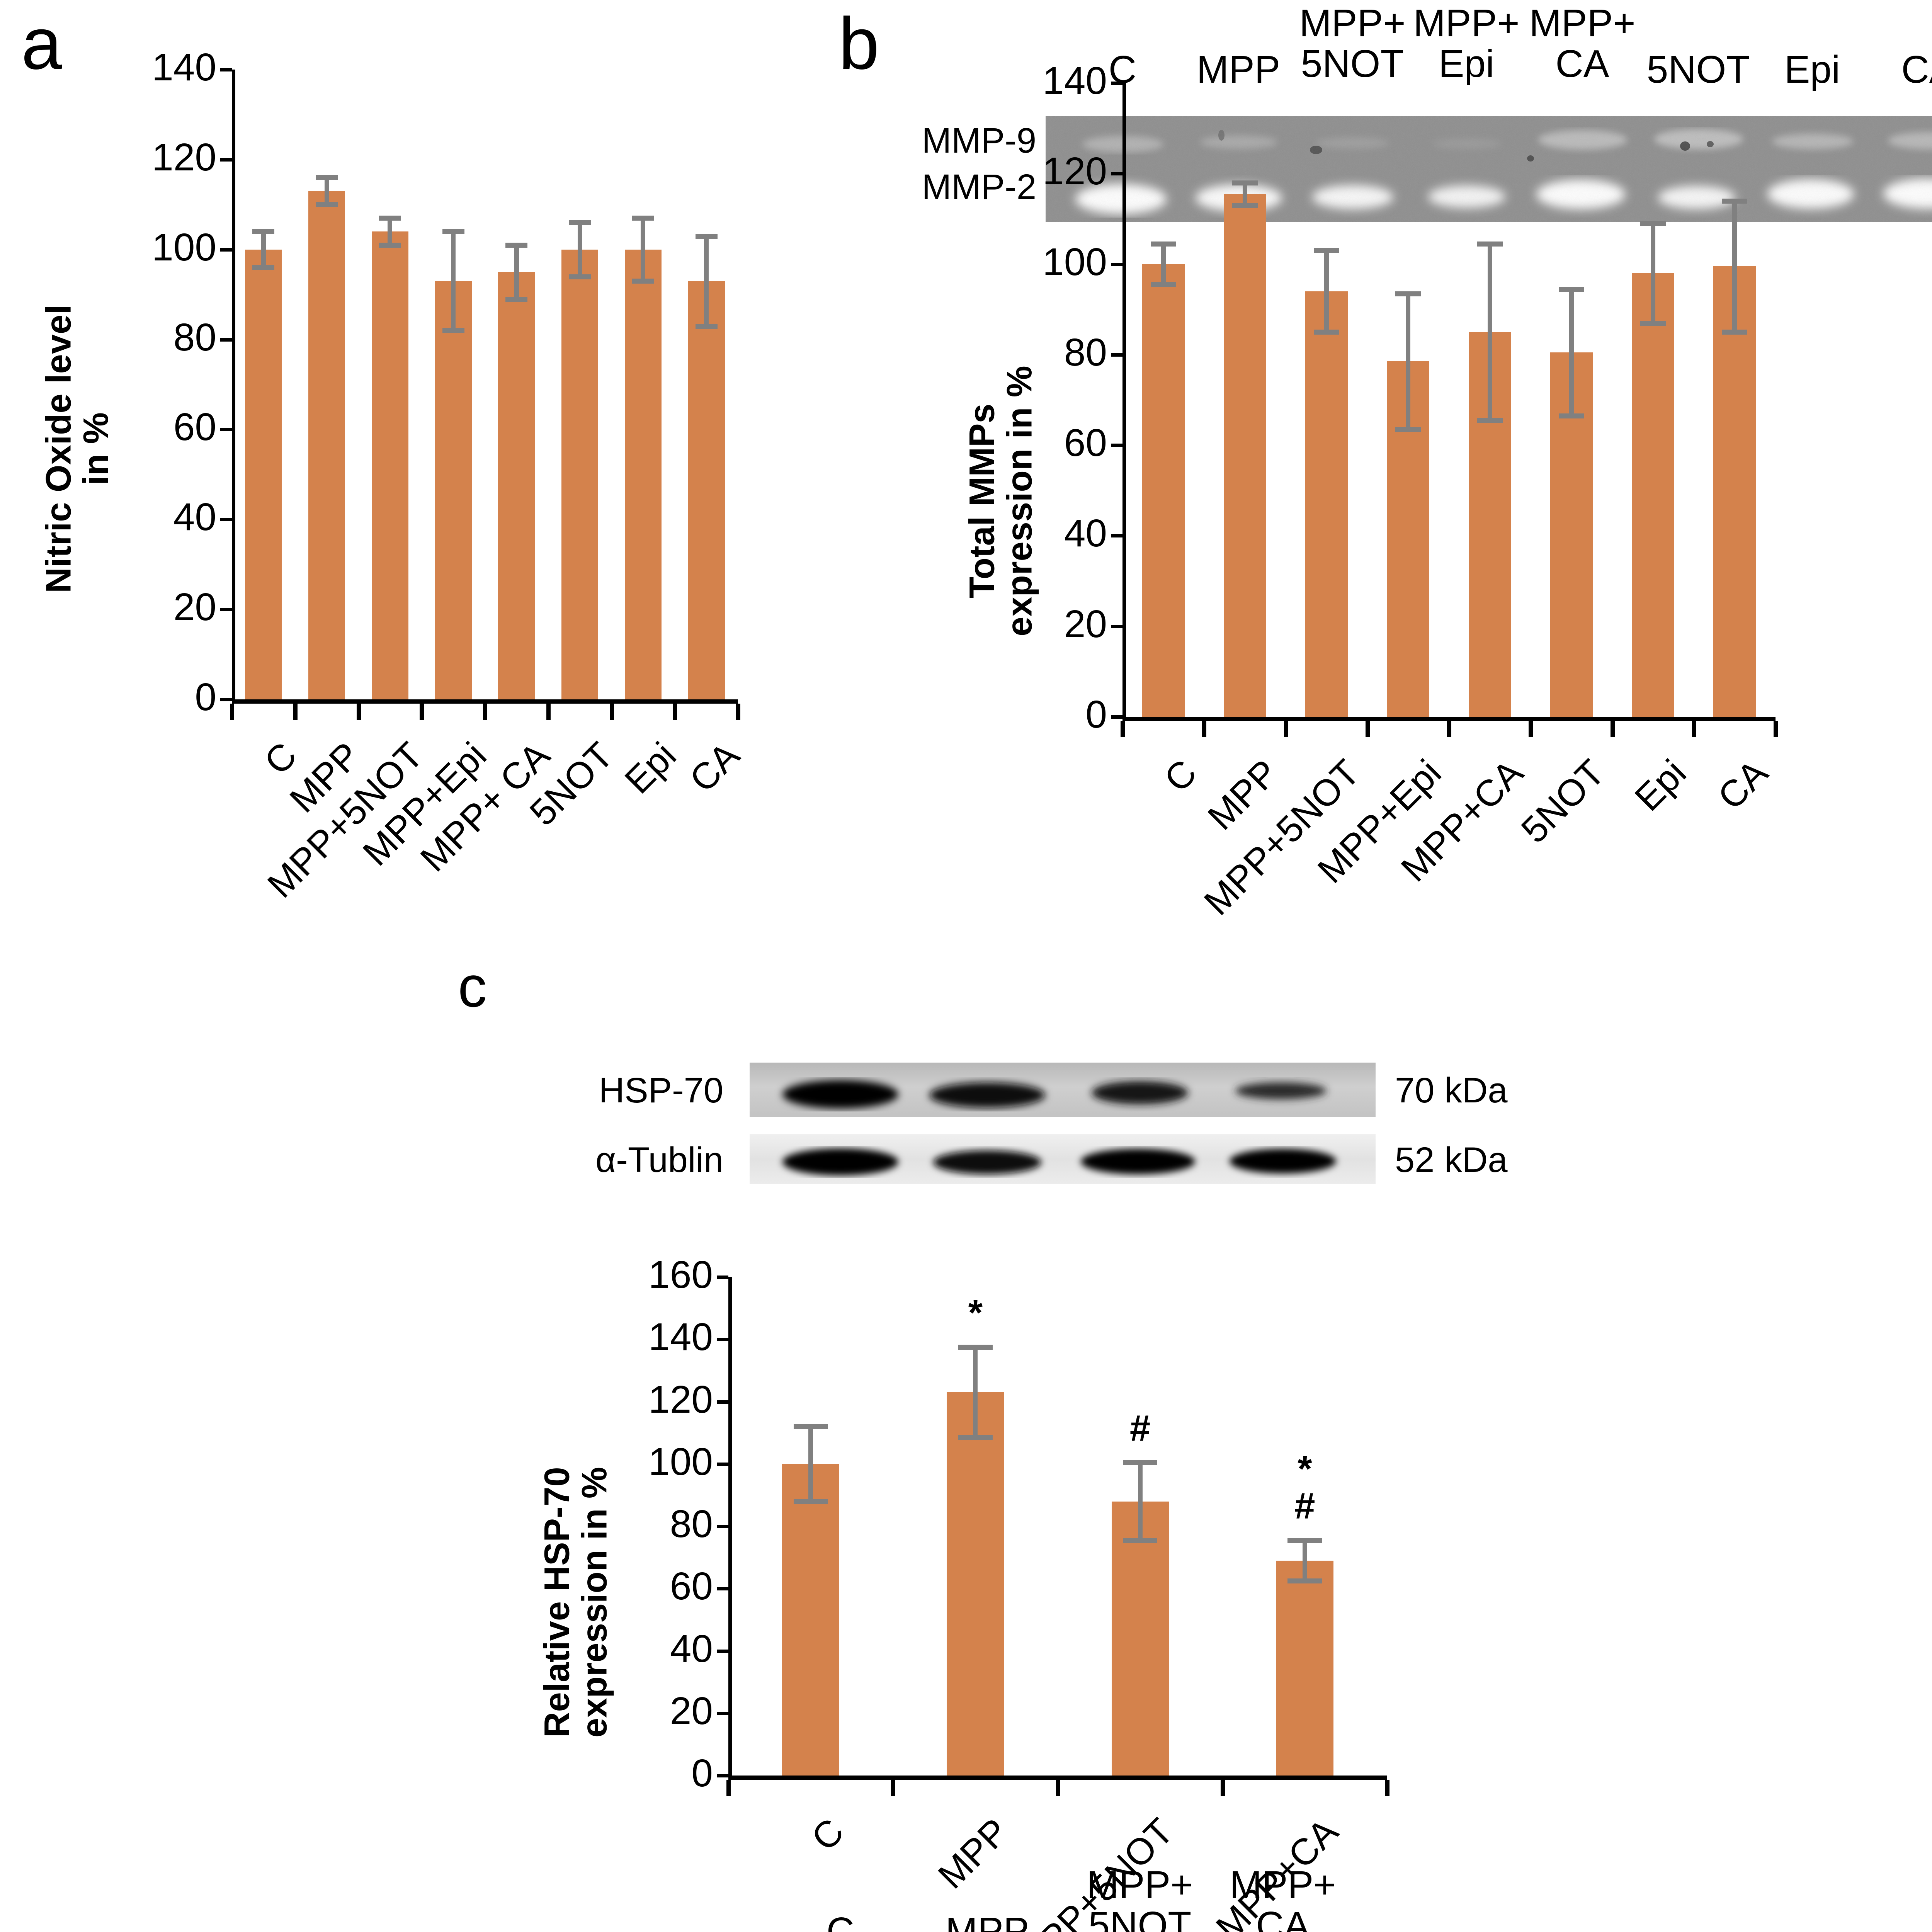 Image resolution: width=1932 pixels, height=1932 pixels. I want to click on lane-label: C, so click(841, 1921).